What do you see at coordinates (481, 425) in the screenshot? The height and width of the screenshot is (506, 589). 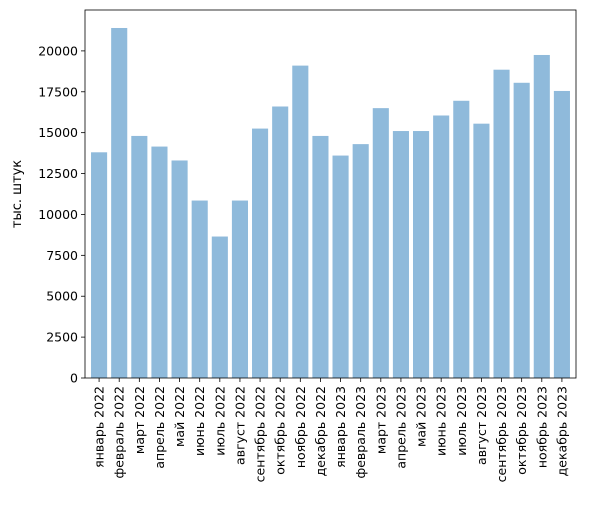 I see `x-tick-label: август 2023` at bounding box center [481, 425].